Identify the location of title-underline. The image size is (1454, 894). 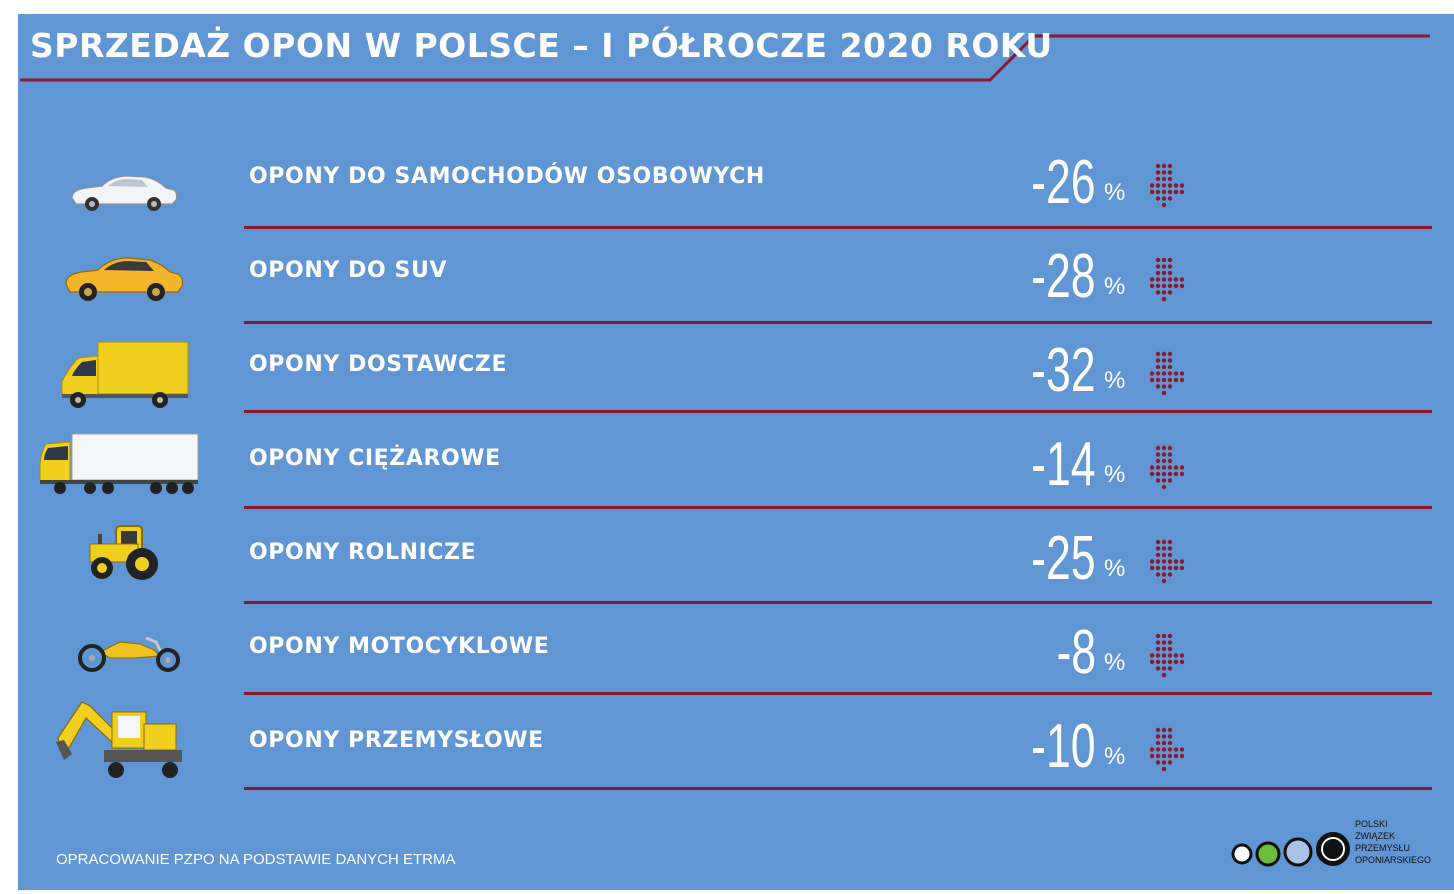
(725, 58).